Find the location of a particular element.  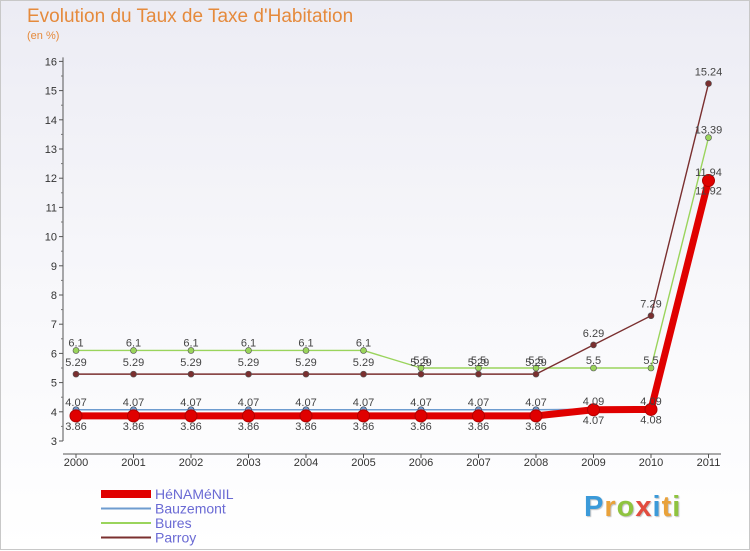

y-tick-label: 12 is located at coordinates (51, 179).